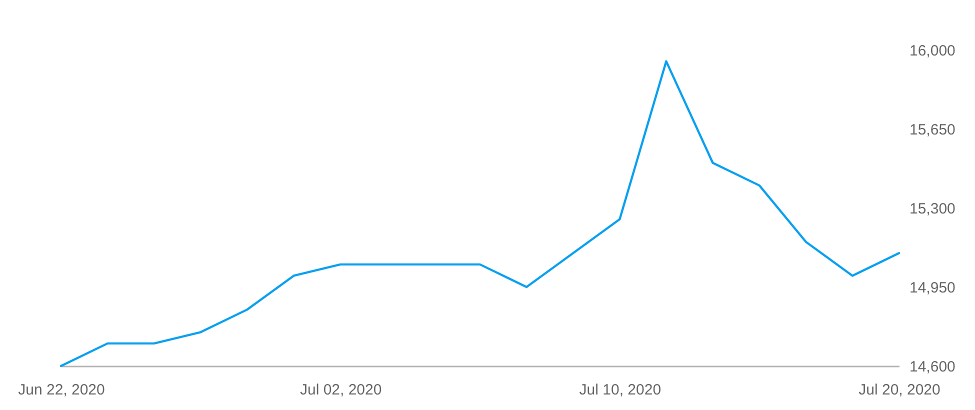  I want to click on y-tick-label: 14,950, so click(933, 288).